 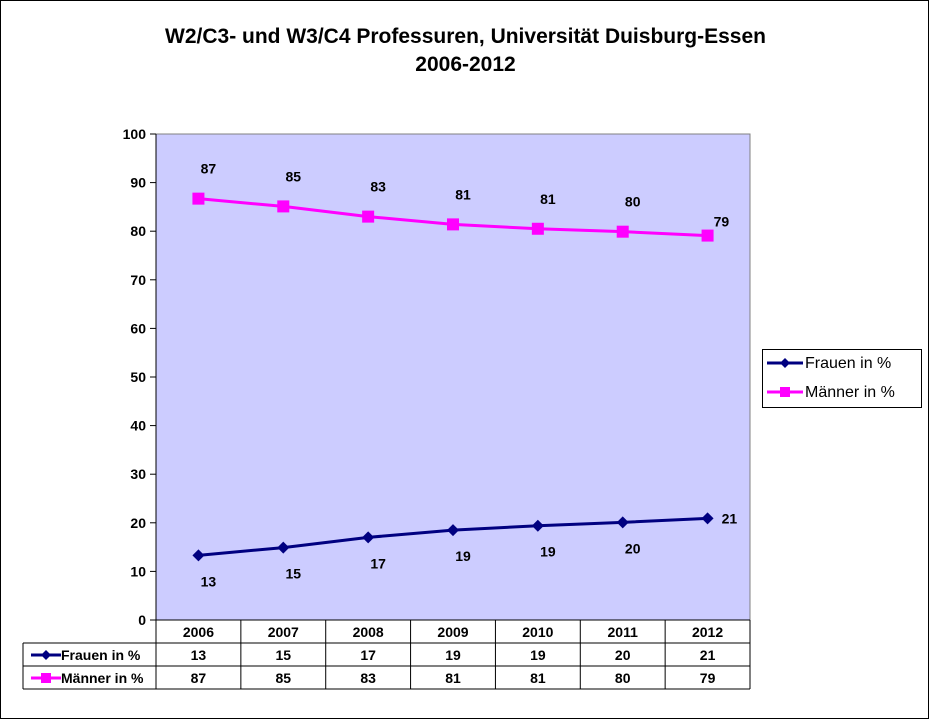 What do you see at coordinates (623, 632) in the screenshot?
I see `table-header-year: 2011` at bounding box center [623, 632].